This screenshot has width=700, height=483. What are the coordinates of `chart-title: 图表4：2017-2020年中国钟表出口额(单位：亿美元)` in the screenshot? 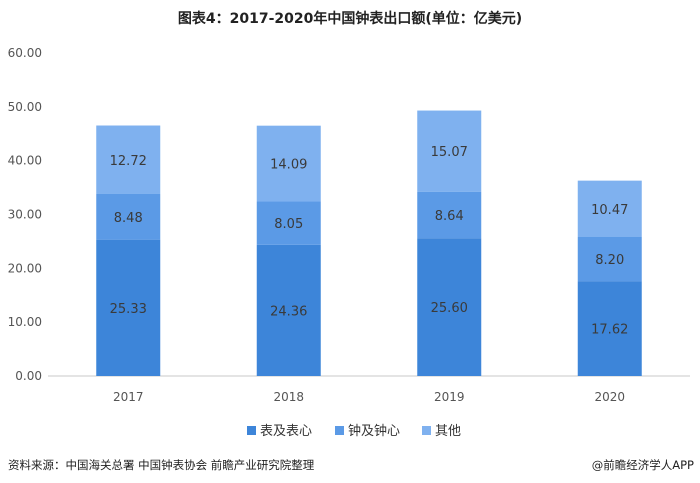 It's located at (350, 19).